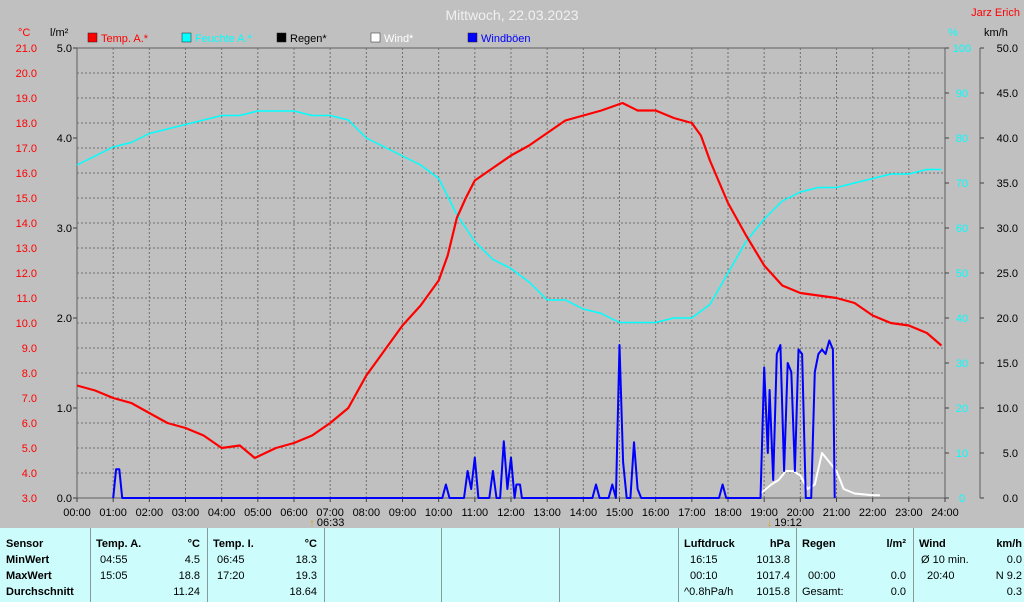  Describe the element at coordinates (399, 39) in the screenshot. I see `legend-label: Wind*` at that location.